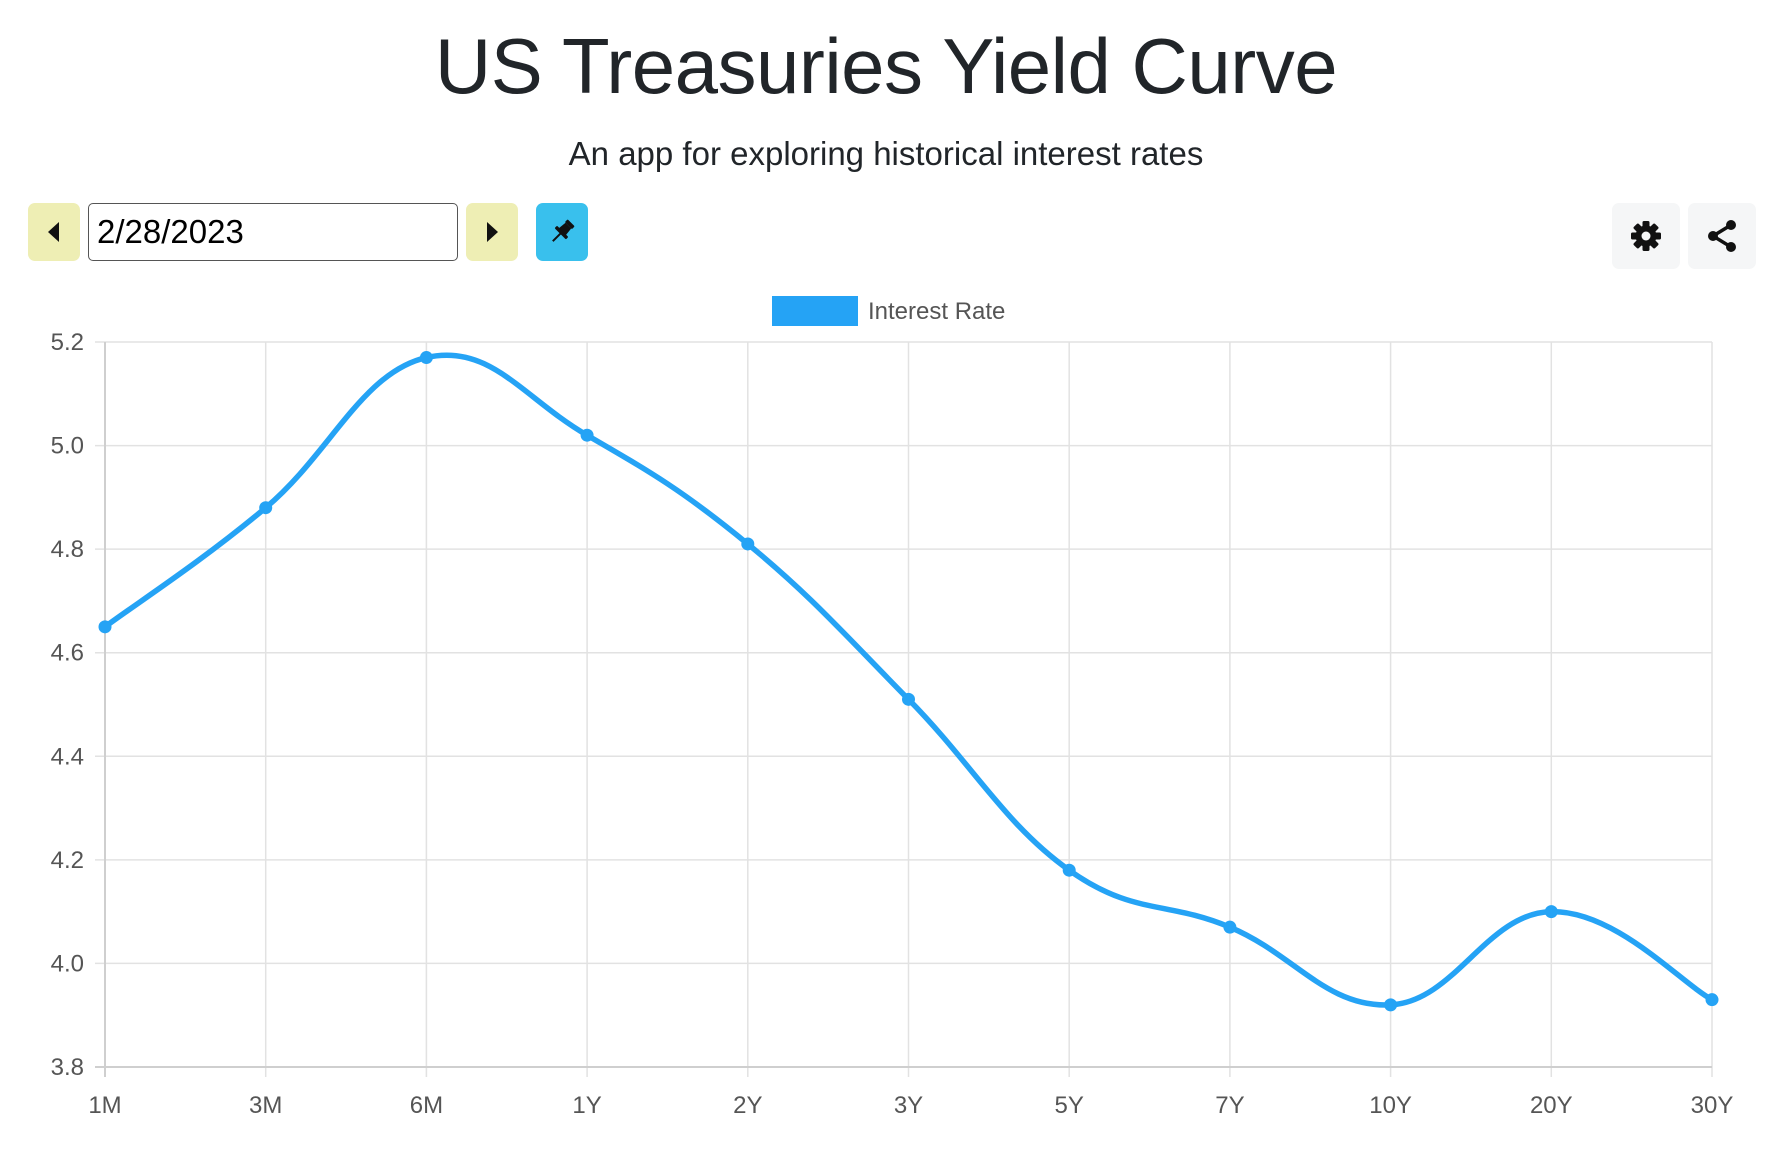  Describe the element at coordinates (908, 1105) in the screenshot. I see `x-tick-label: 3Y` at that location.